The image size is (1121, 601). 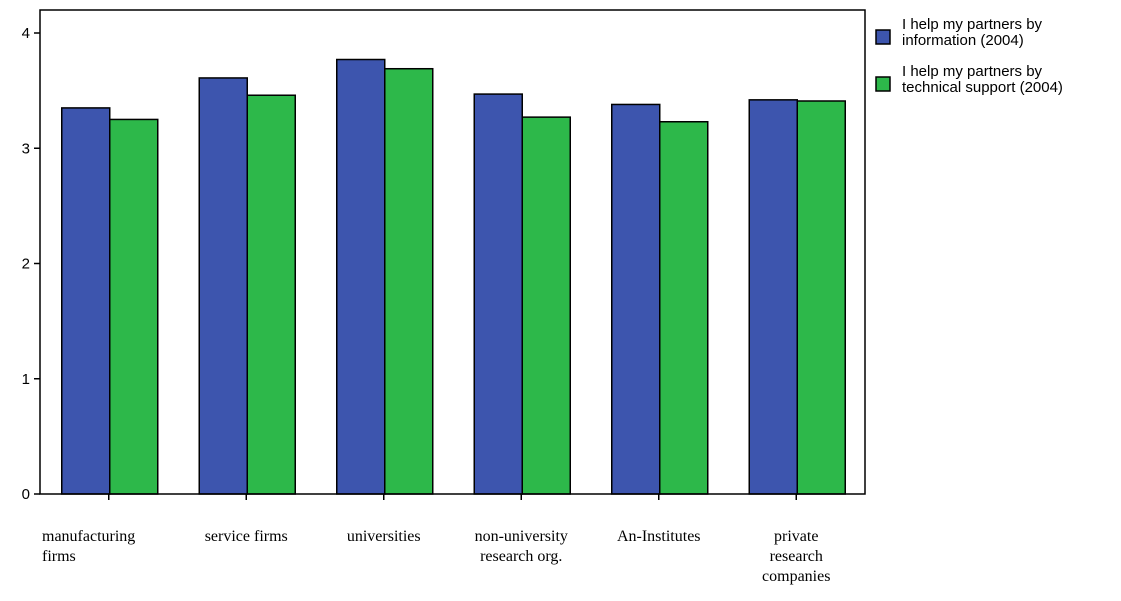 What do you see at coordinates (223, 286) in the screenshot?
I see `bar-s0-c1` at bounding box center [223, 286].